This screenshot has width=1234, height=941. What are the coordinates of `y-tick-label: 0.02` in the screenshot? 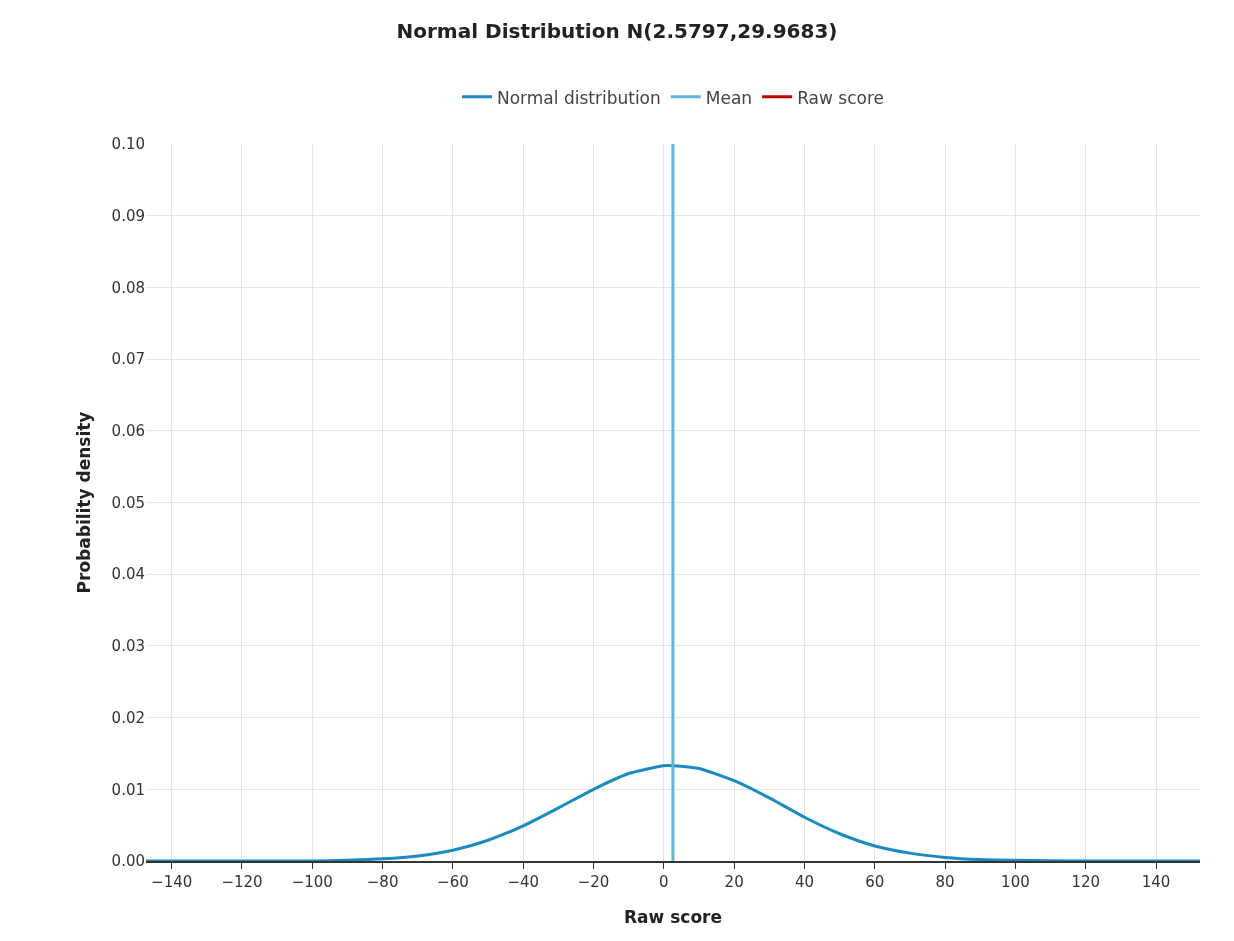 It's located at (128, 717).